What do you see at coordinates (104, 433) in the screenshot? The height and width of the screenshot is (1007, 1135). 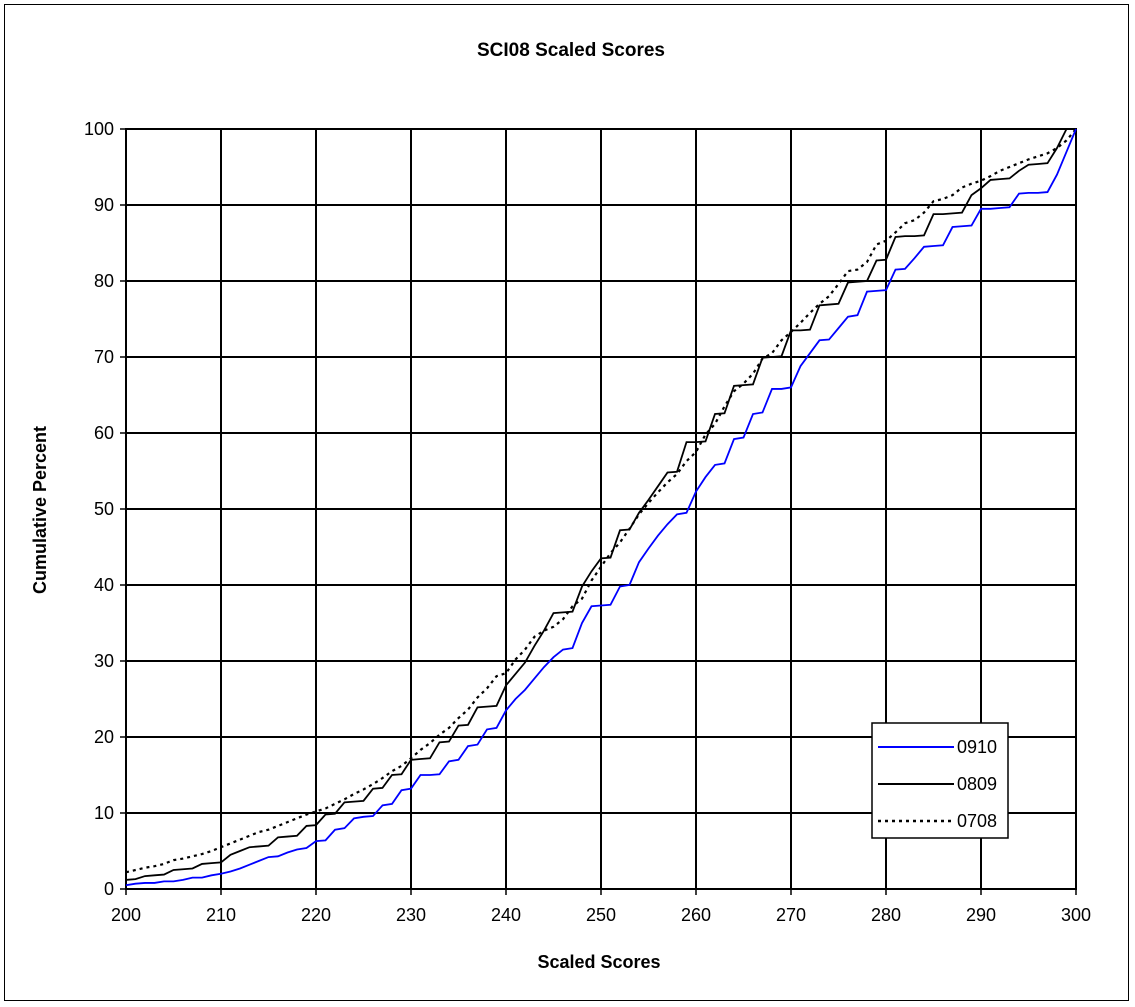 I see `y-tick-label: 60` at bounding box center [104, 433].